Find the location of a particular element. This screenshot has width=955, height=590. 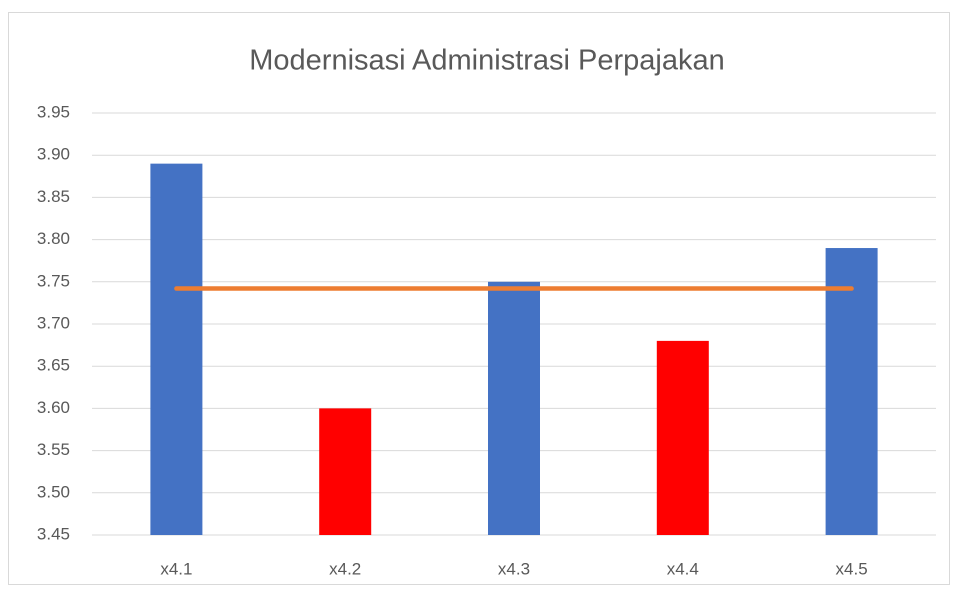

y-tick-label: 3.60 is located at coordinates (53, 407).